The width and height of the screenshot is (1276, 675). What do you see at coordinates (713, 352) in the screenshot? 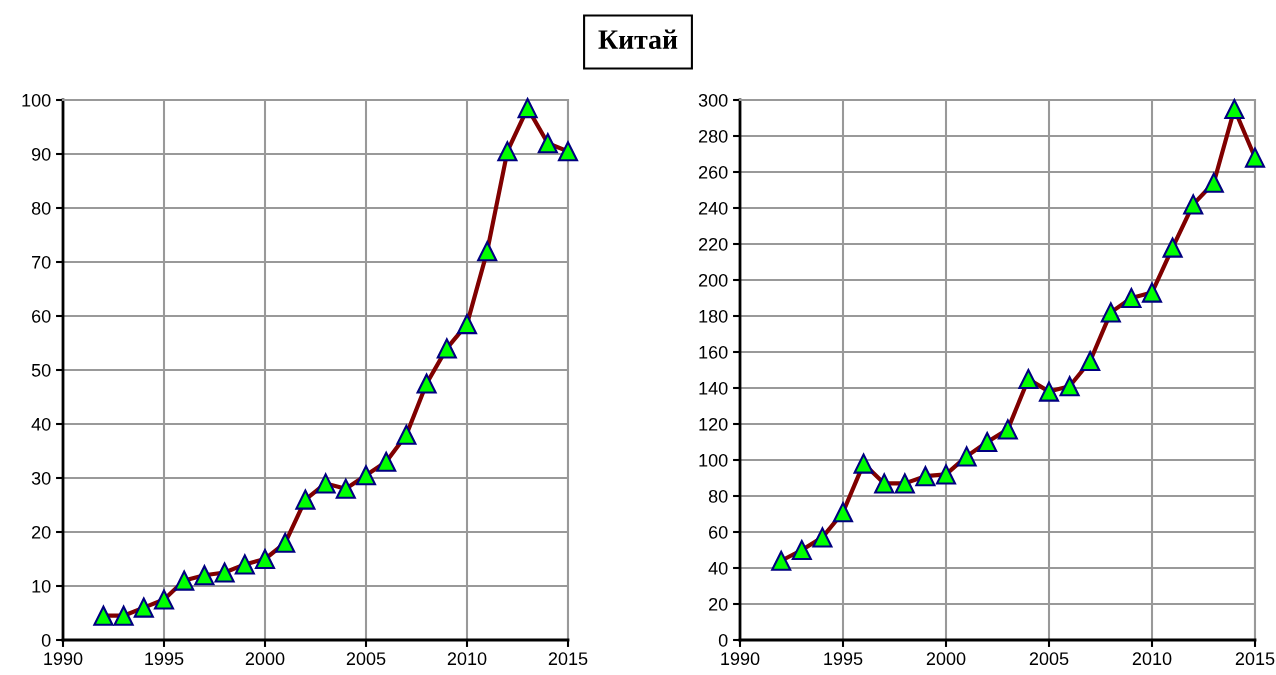
I see `y-tick-label: 160` at bounding box center [713, 352].